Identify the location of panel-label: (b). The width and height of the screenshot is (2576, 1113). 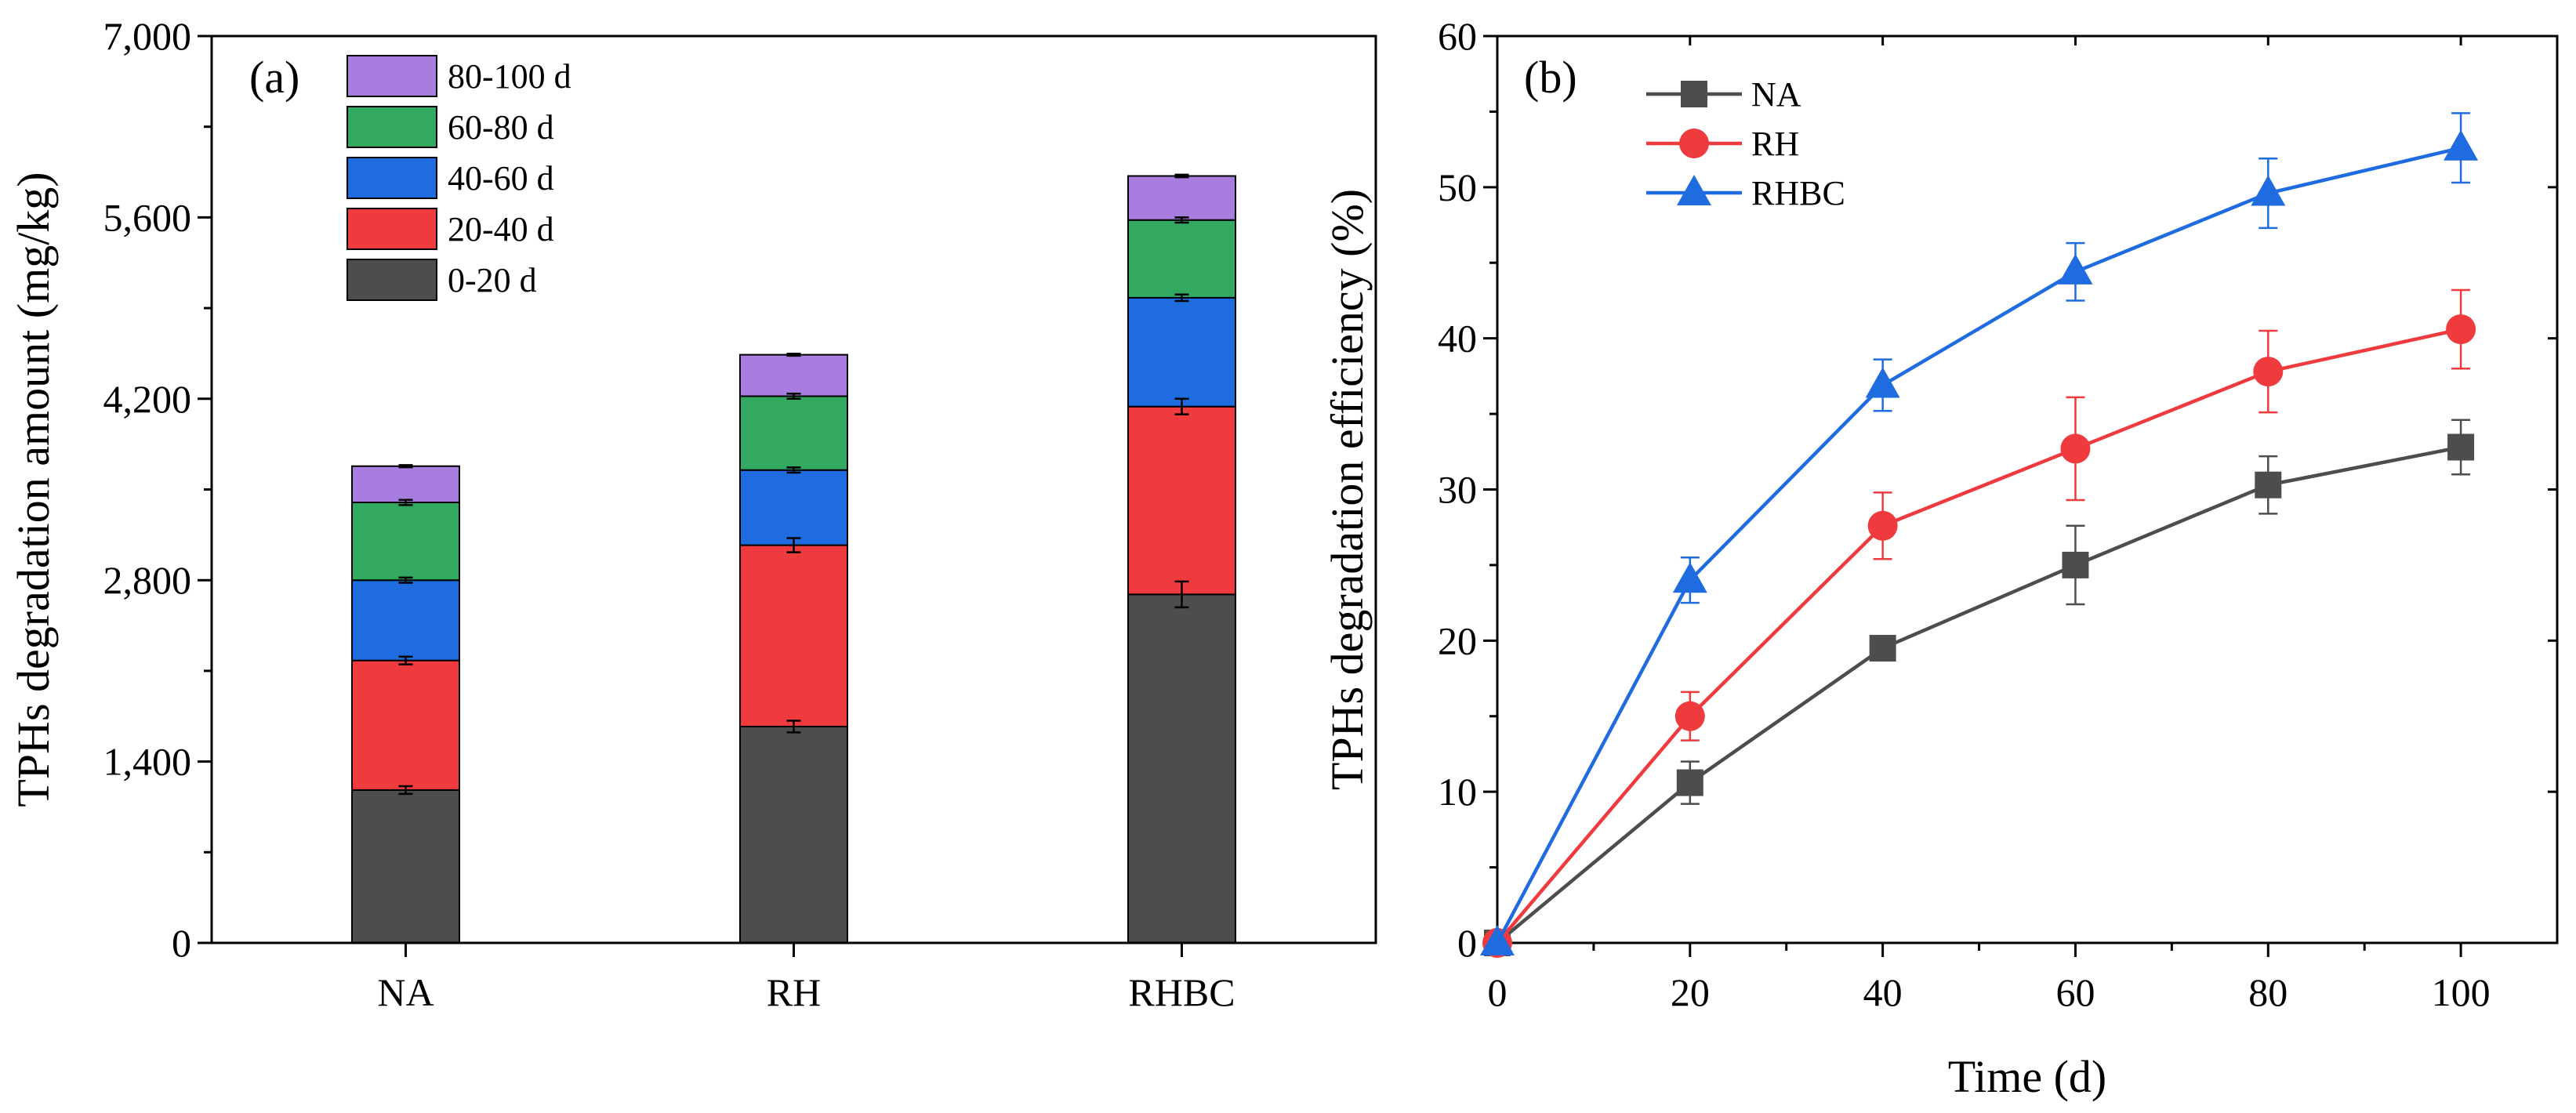
(1551, 77).